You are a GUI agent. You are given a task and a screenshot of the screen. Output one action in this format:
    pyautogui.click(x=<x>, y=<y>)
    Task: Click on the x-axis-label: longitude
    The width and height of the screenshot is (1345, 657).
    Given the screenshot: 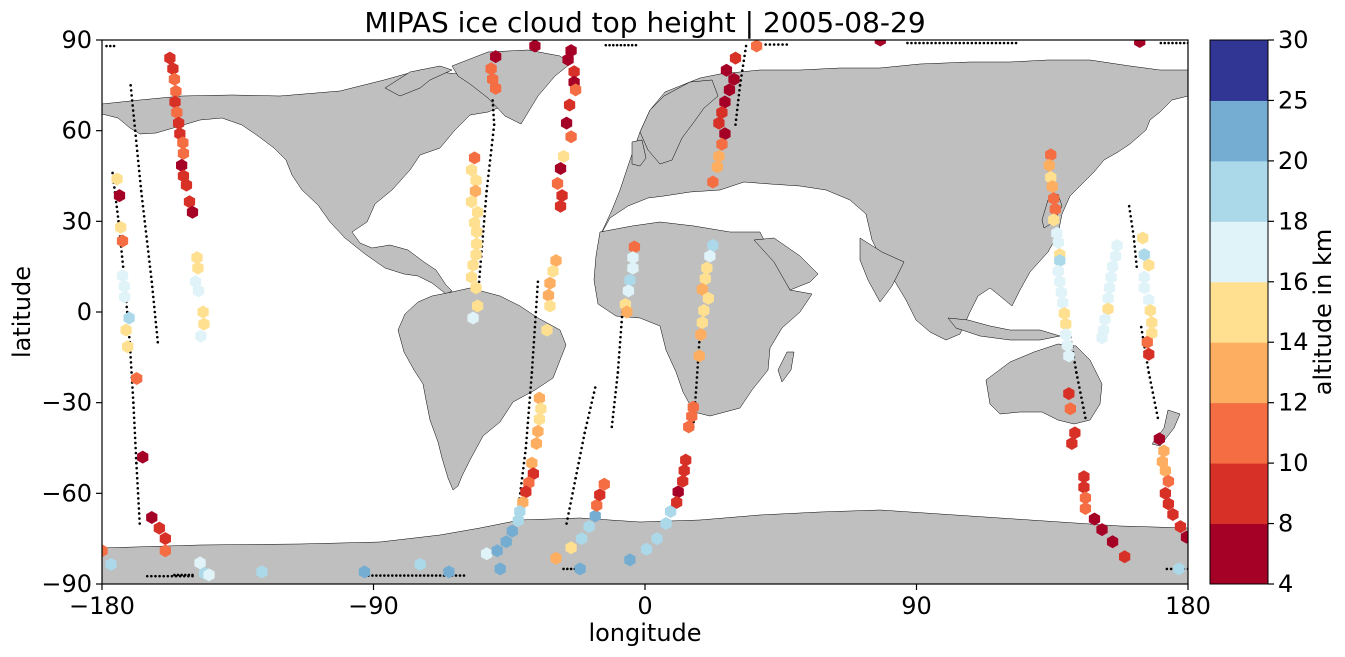 What is the action you would take?
    pyautogui.click(x=644, y=633)
    